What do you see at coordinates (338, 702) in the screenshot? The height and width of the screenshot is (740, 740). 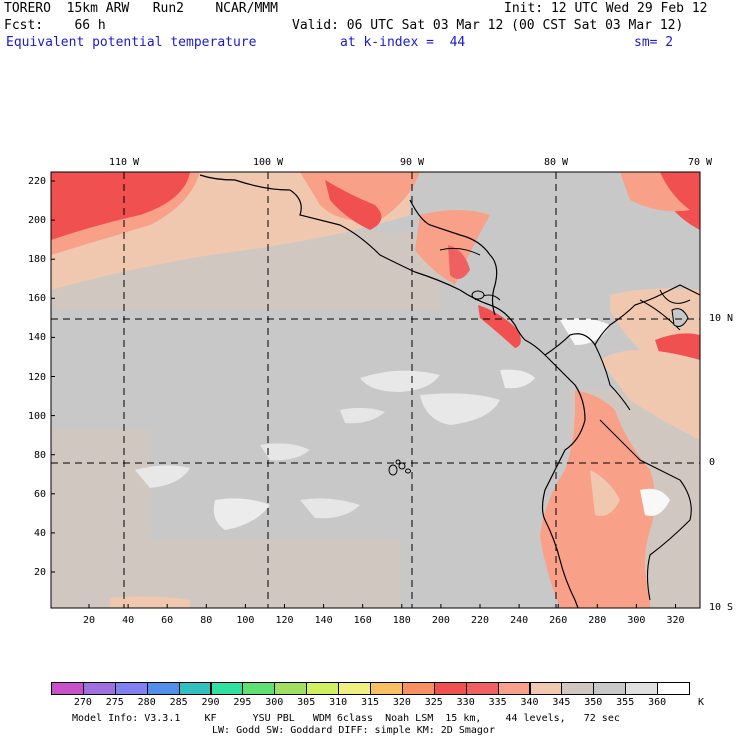 I see `legend-label: 310` at bounding box center [338, 702].